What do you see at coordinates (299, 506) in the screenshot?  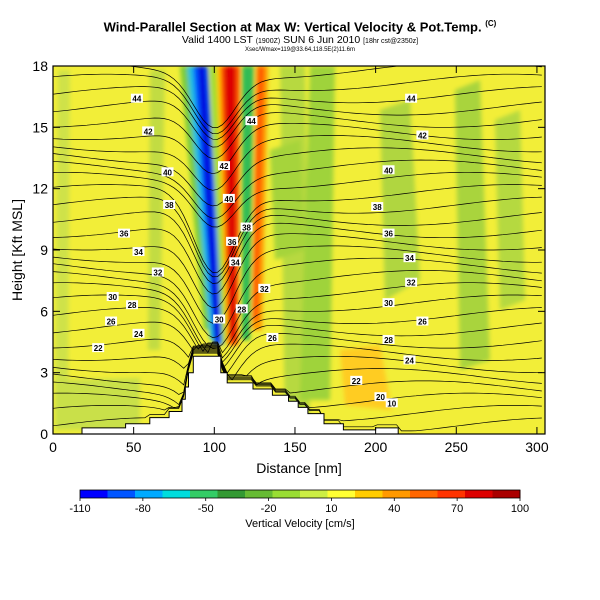 I see `colorbar-ticks: -110 -80 -50 -20 10 40 70 100` at bounding box center [299, 506].